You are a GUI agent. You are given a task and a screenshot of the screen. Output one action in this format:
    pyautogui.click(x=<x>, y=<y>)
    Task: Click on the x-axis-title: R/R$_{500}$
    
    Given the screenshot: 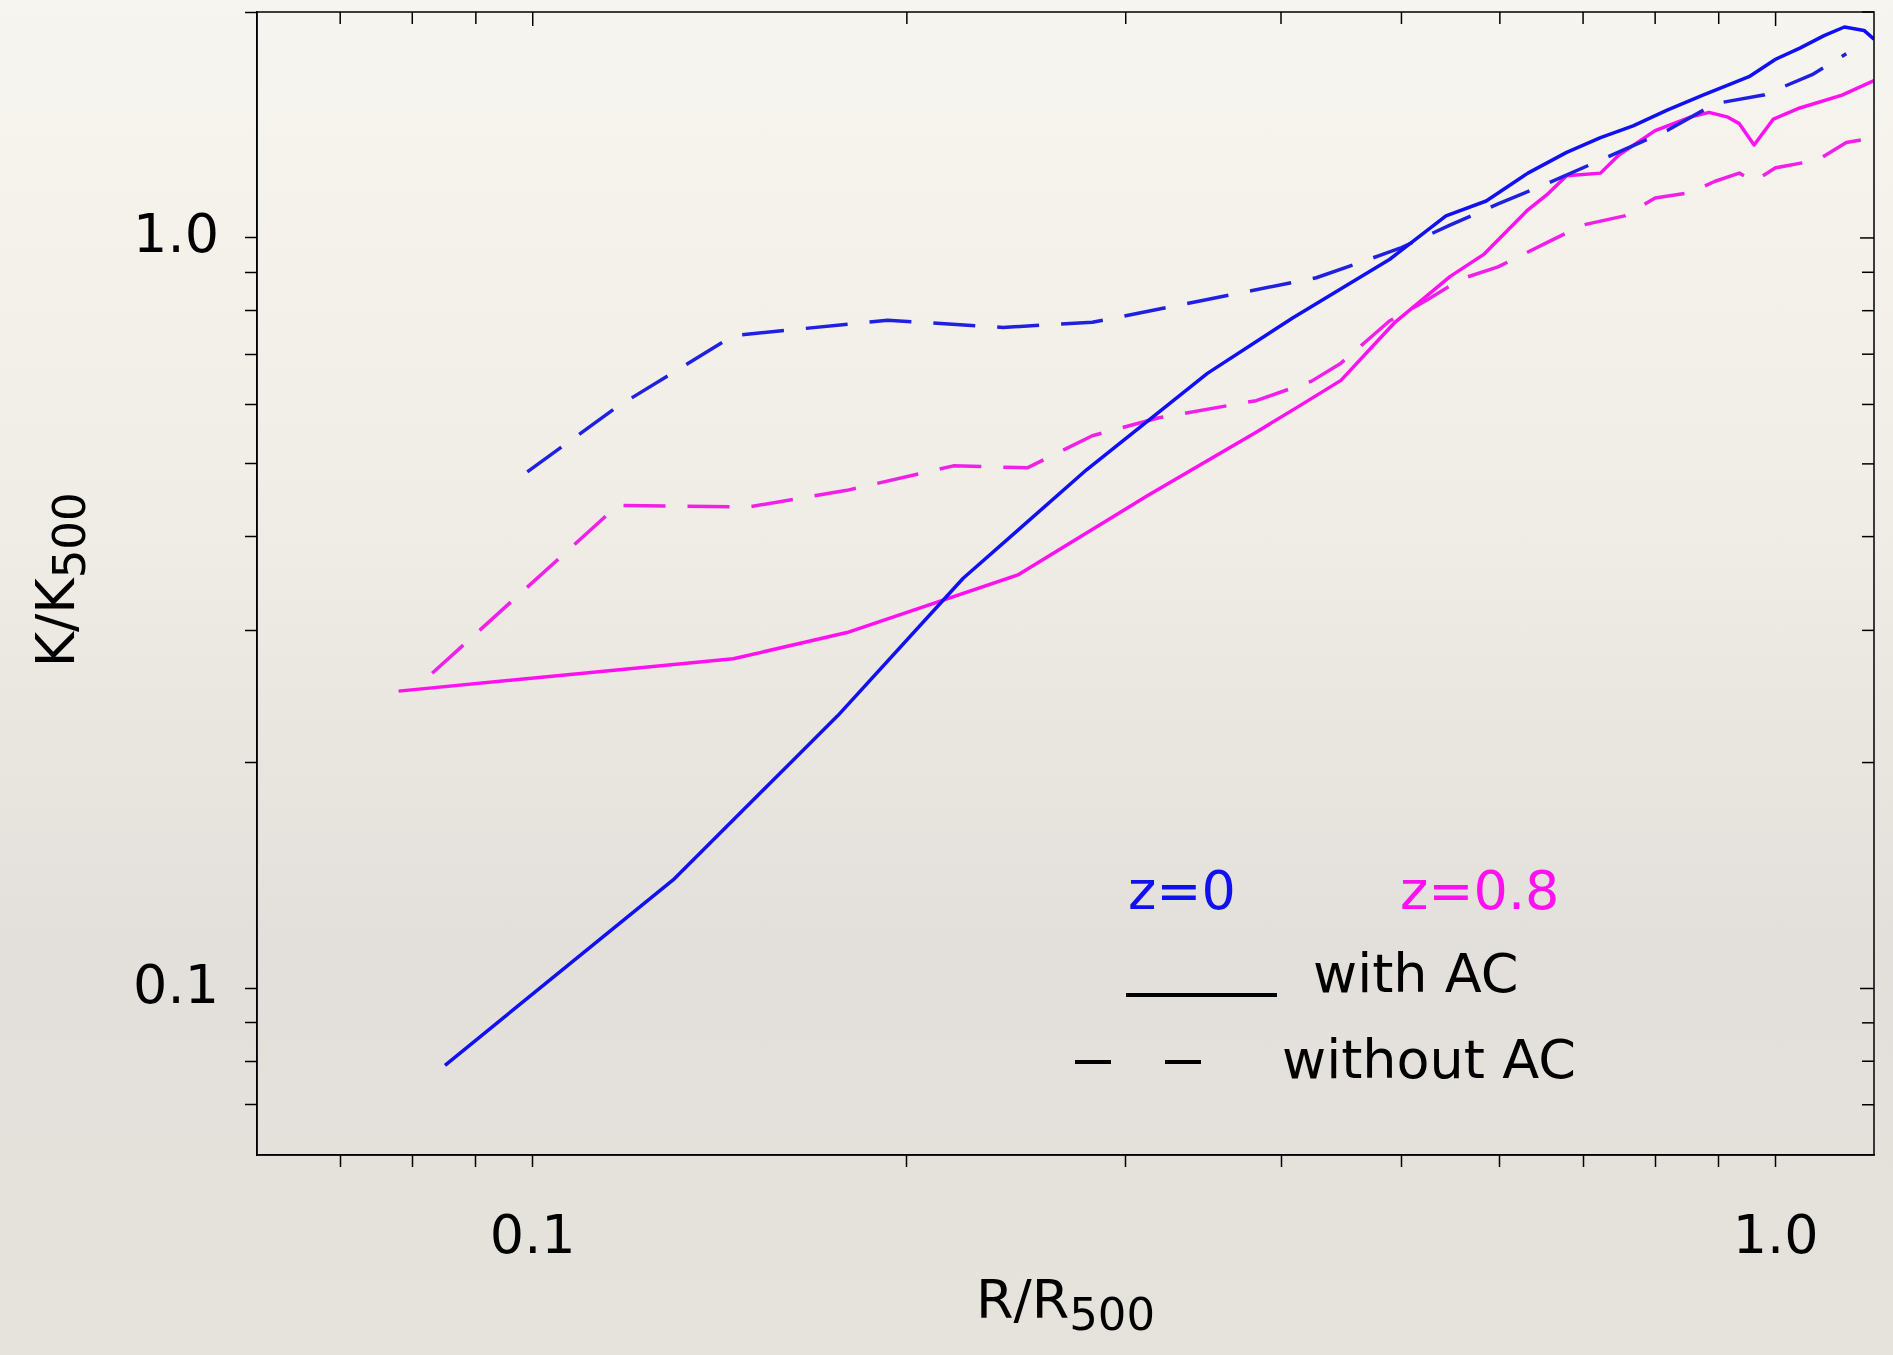 What is the action you would take?
    pyautogui.click(x=1066, y=1304)
    